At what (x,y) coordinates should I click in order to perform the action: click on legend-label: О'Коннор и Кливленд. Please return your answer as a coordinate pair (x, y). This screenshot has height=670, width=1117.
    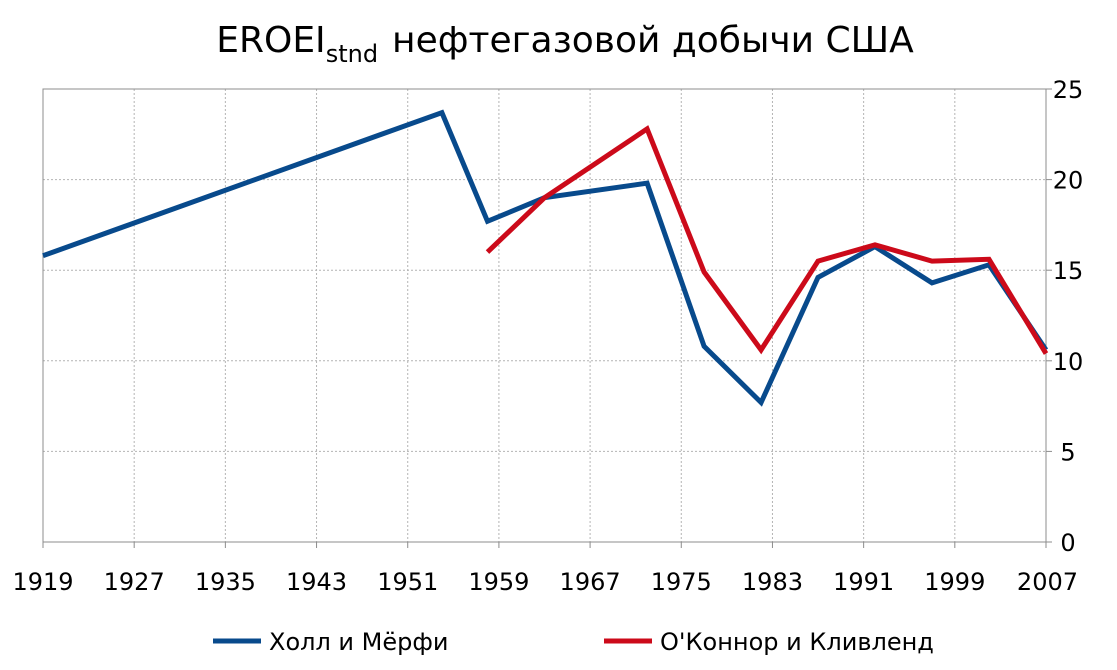
    Looking at the image, I should click on (797, 642).